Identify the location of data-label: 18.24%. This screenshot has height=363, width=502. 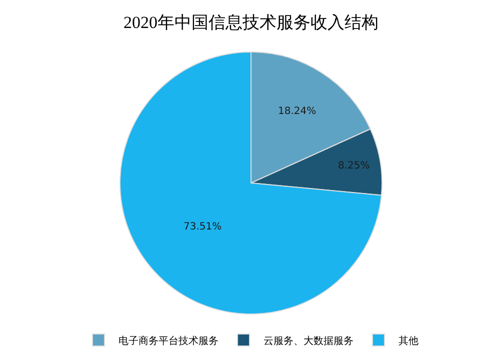
(297, 112).